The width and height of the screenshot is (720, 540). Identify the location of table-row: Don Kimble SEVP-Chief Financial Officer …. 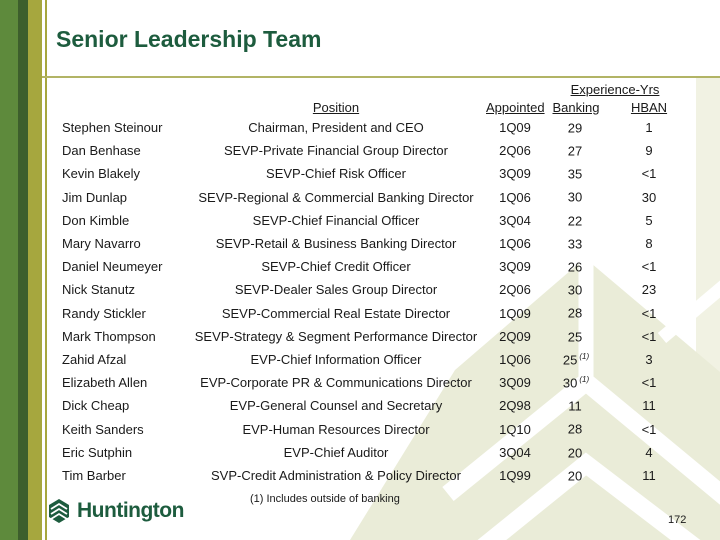
(382, 220).